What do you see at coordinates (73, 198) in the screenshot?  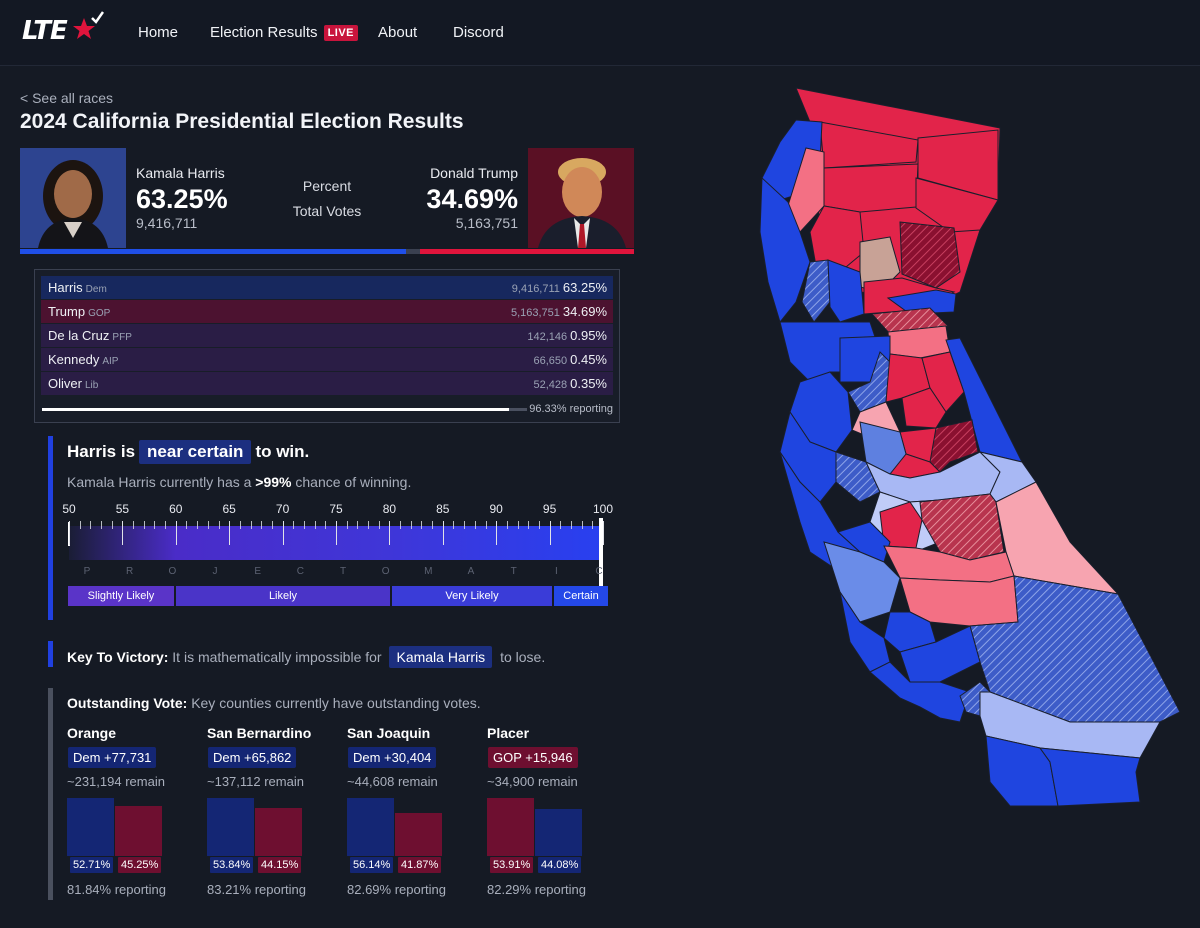 I see `harris-photo` at bounding box center [73, 198].